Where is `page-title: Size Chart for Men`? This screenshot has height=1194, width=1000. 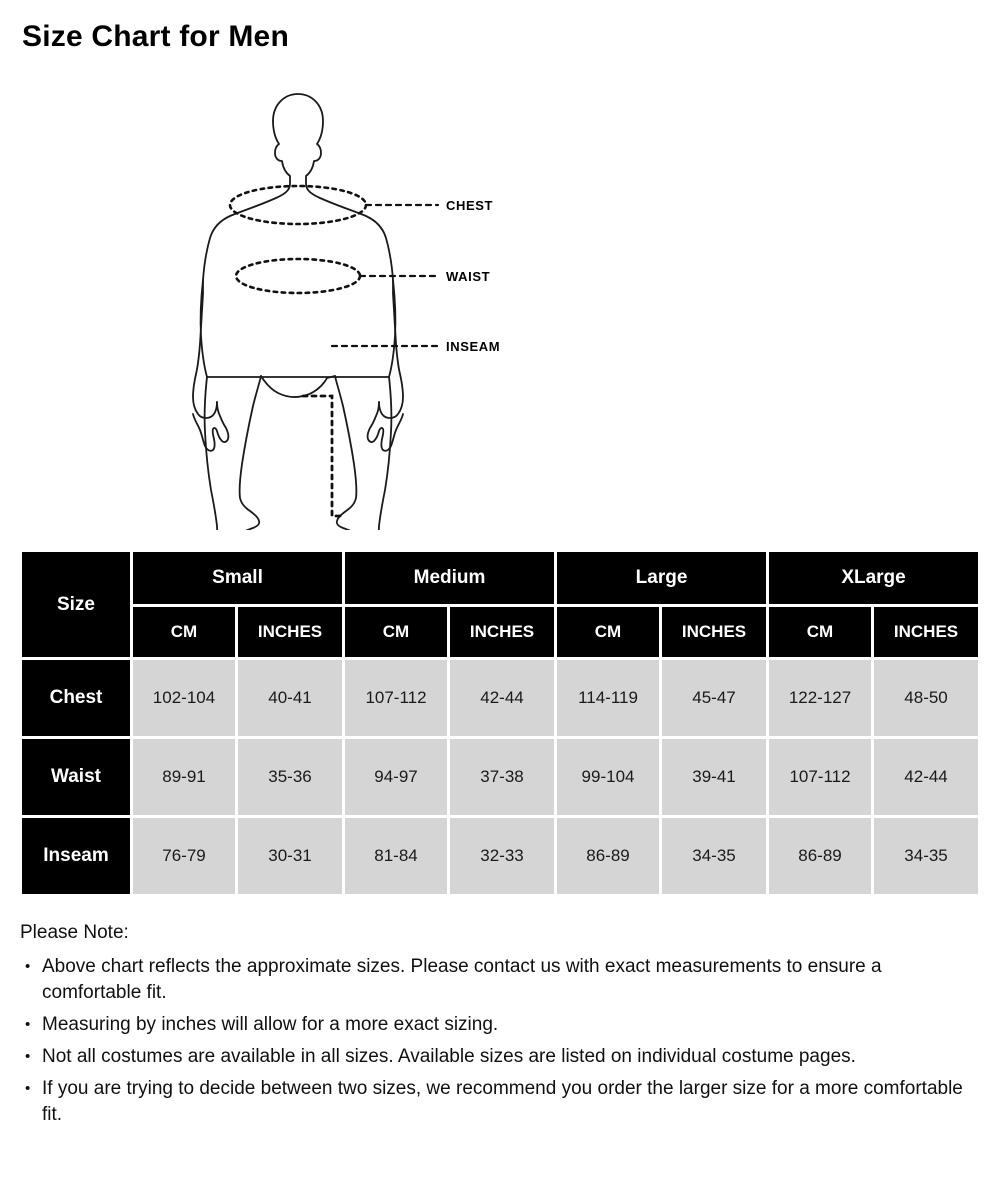 page-title: Size Chart for Men is located at coordinates (155, 36).